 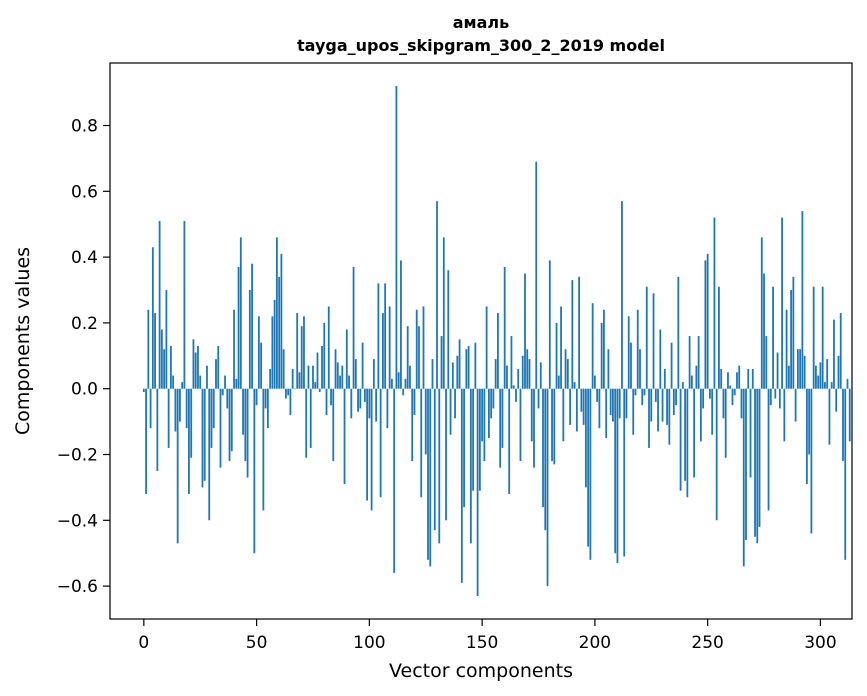 I want to click on x-tick-label: 250, so click(x=707, y=643).